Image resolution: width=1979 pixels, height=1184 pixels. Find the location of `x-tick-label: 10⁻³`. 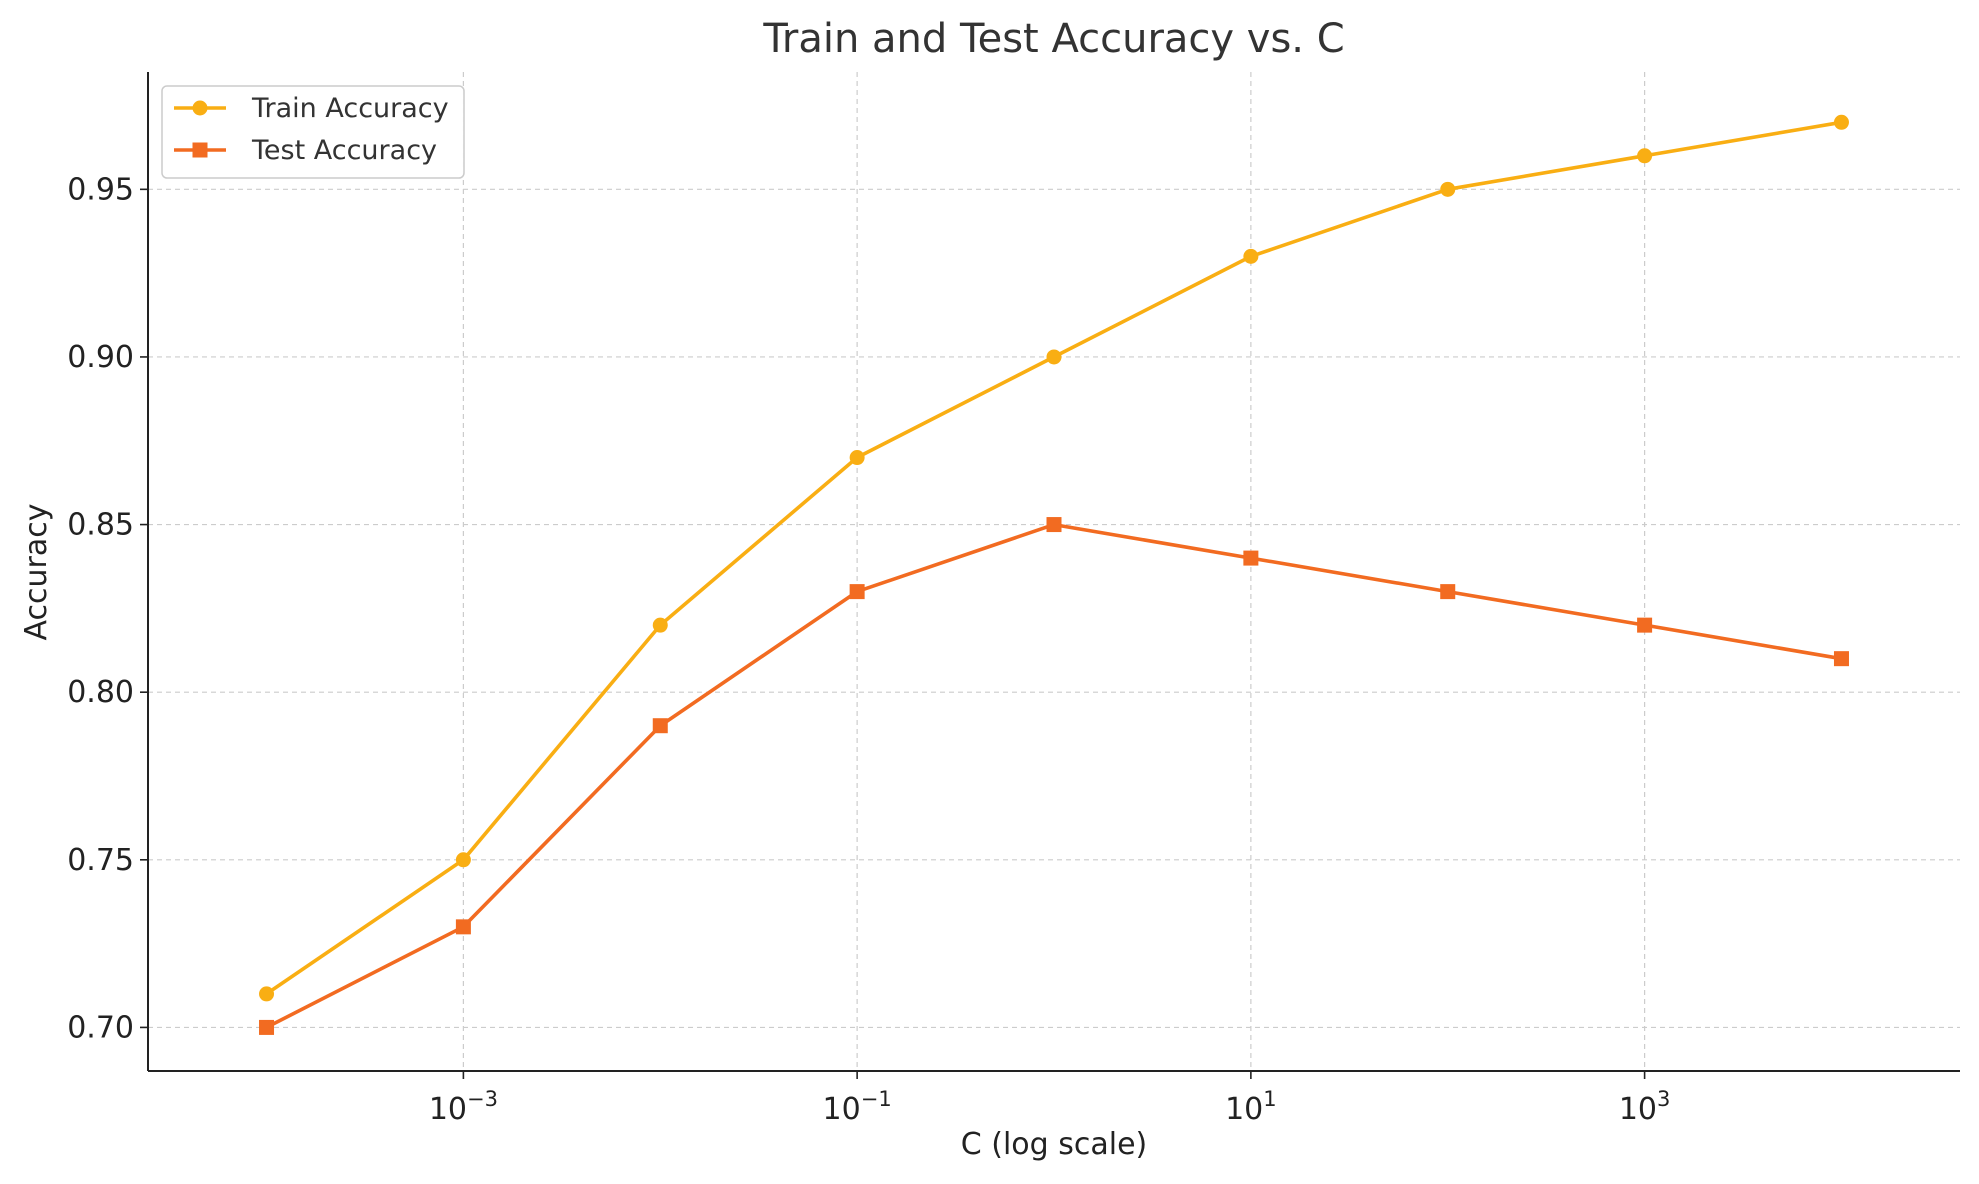

x-tick-label: 10⁻³ is located at coordinates (463, 1107).